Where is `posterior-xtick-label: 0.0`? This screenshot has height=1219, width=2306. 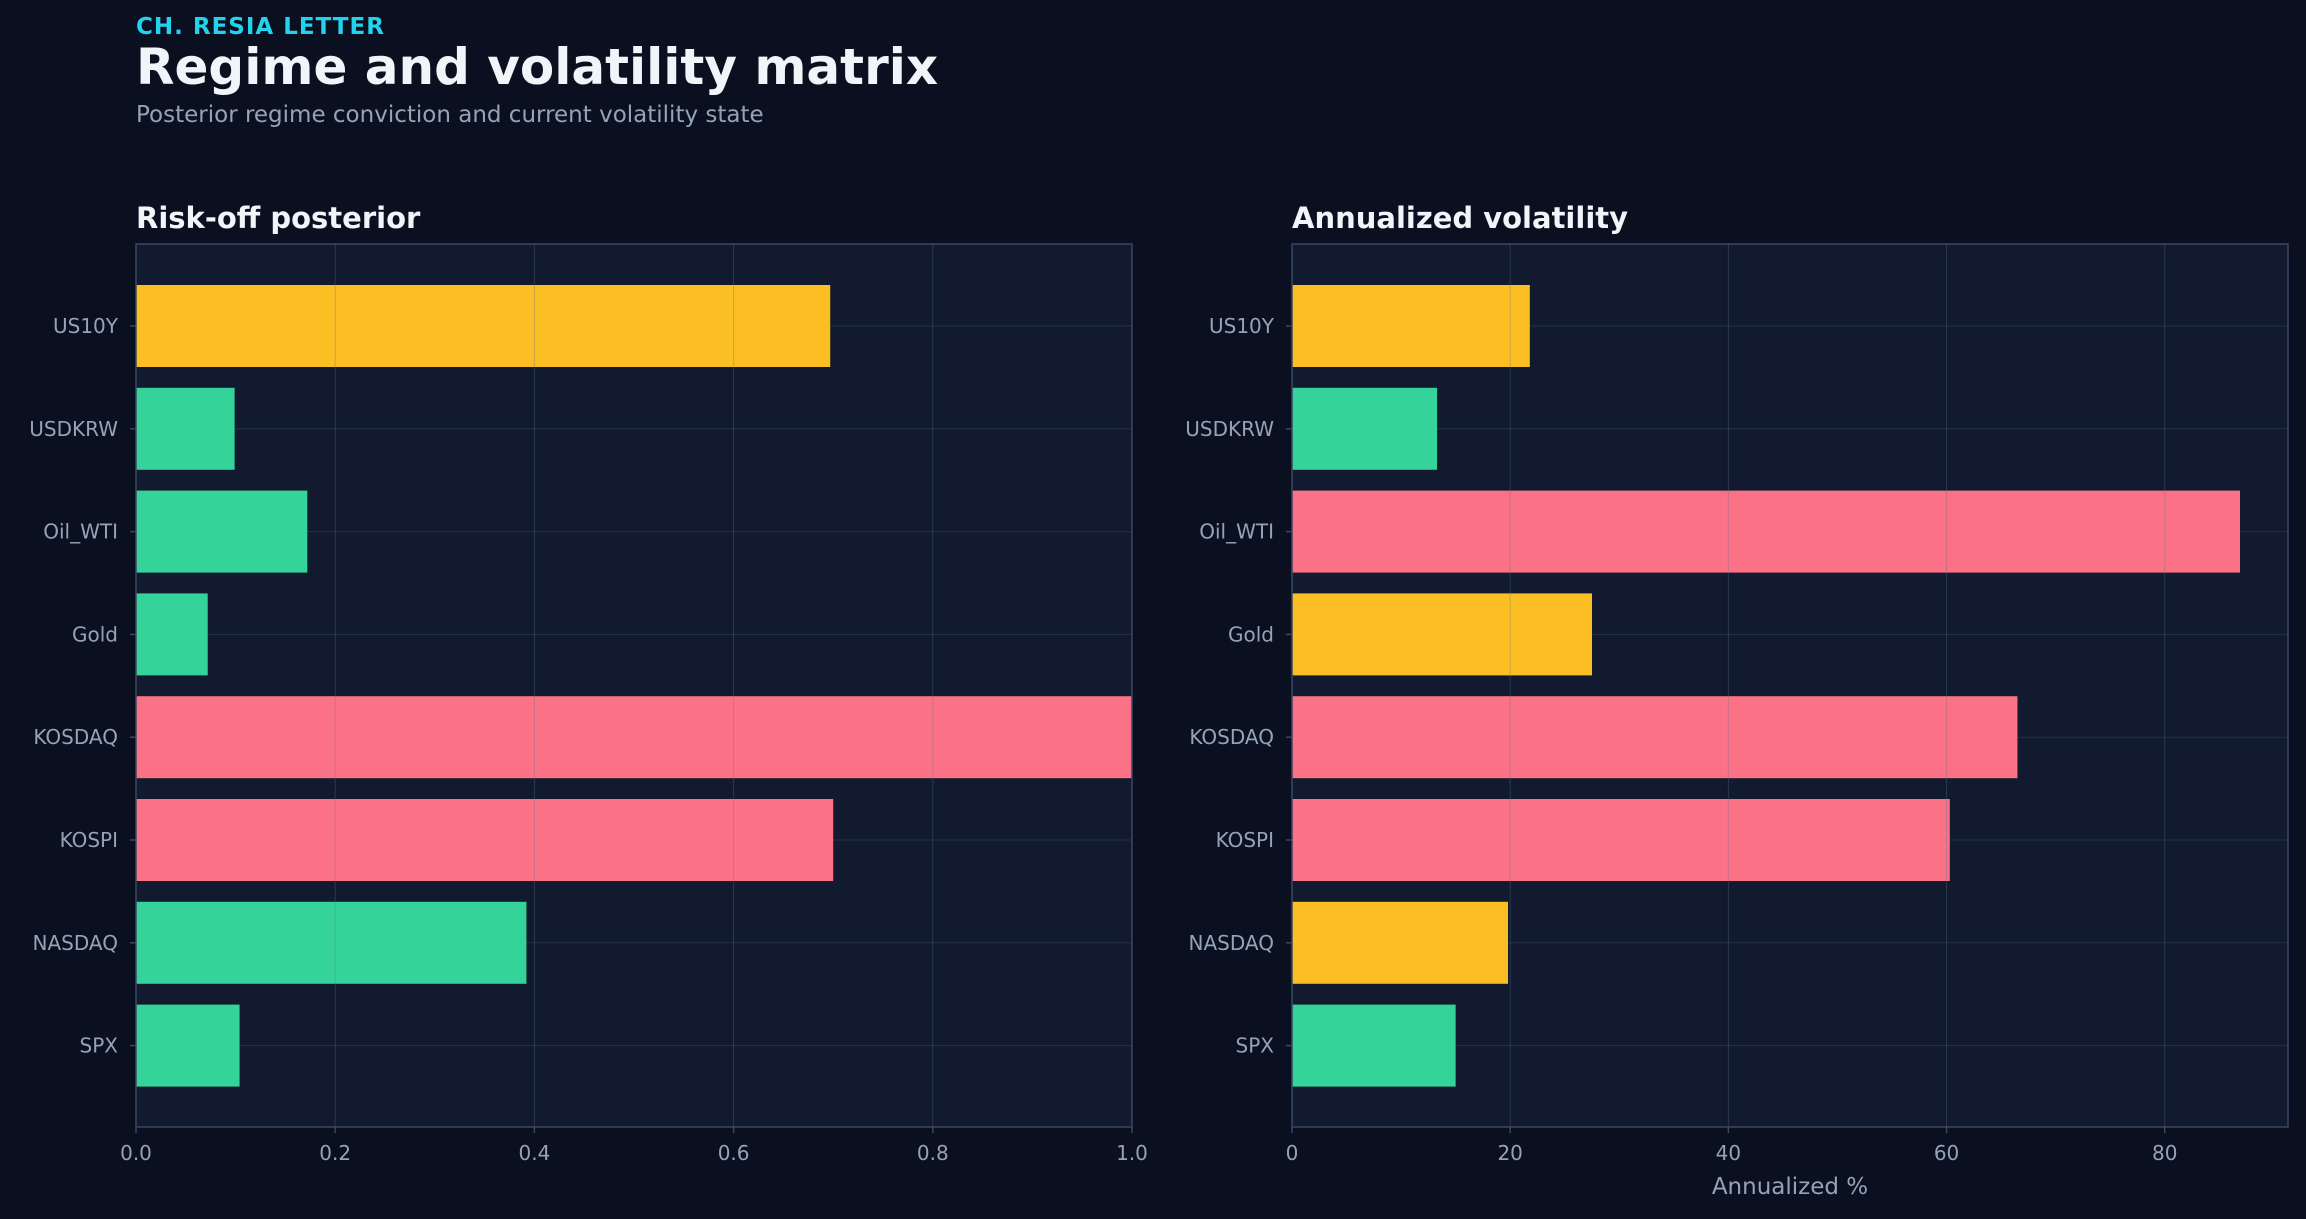 posterior-xtick-label: 0.0 is located at coordinates (136, 1153).